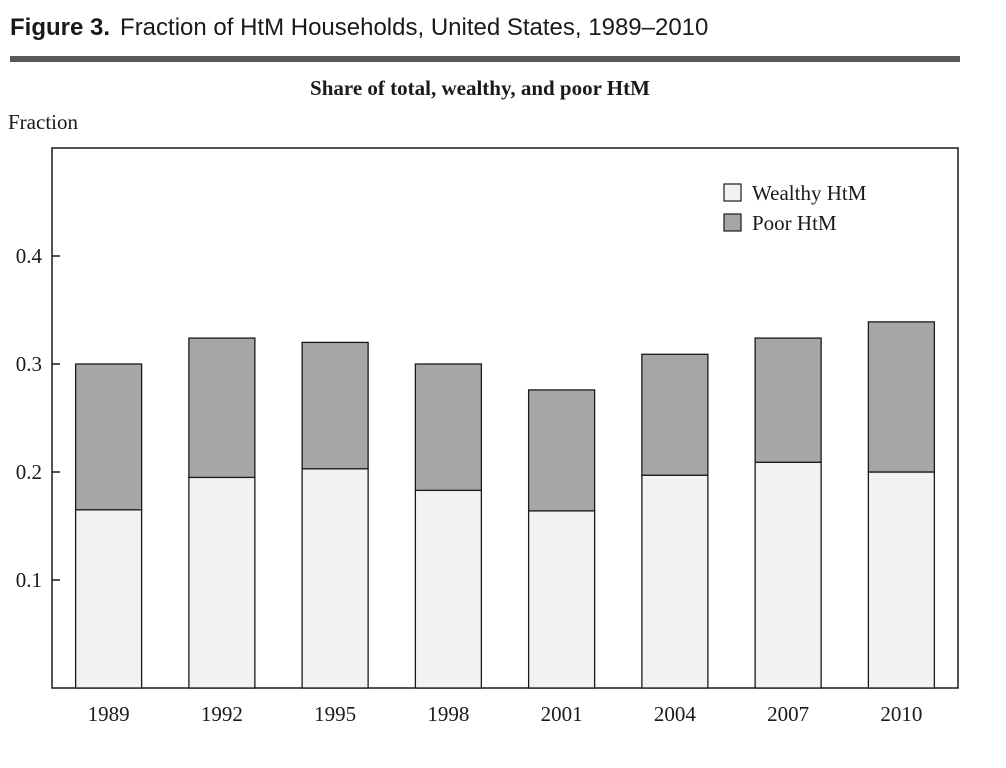 This screenshot has height=768, width=1006. Describe the element at coordinates (29, 472) in the screenshot. I see `y-tick-label: 0.2` at that location.